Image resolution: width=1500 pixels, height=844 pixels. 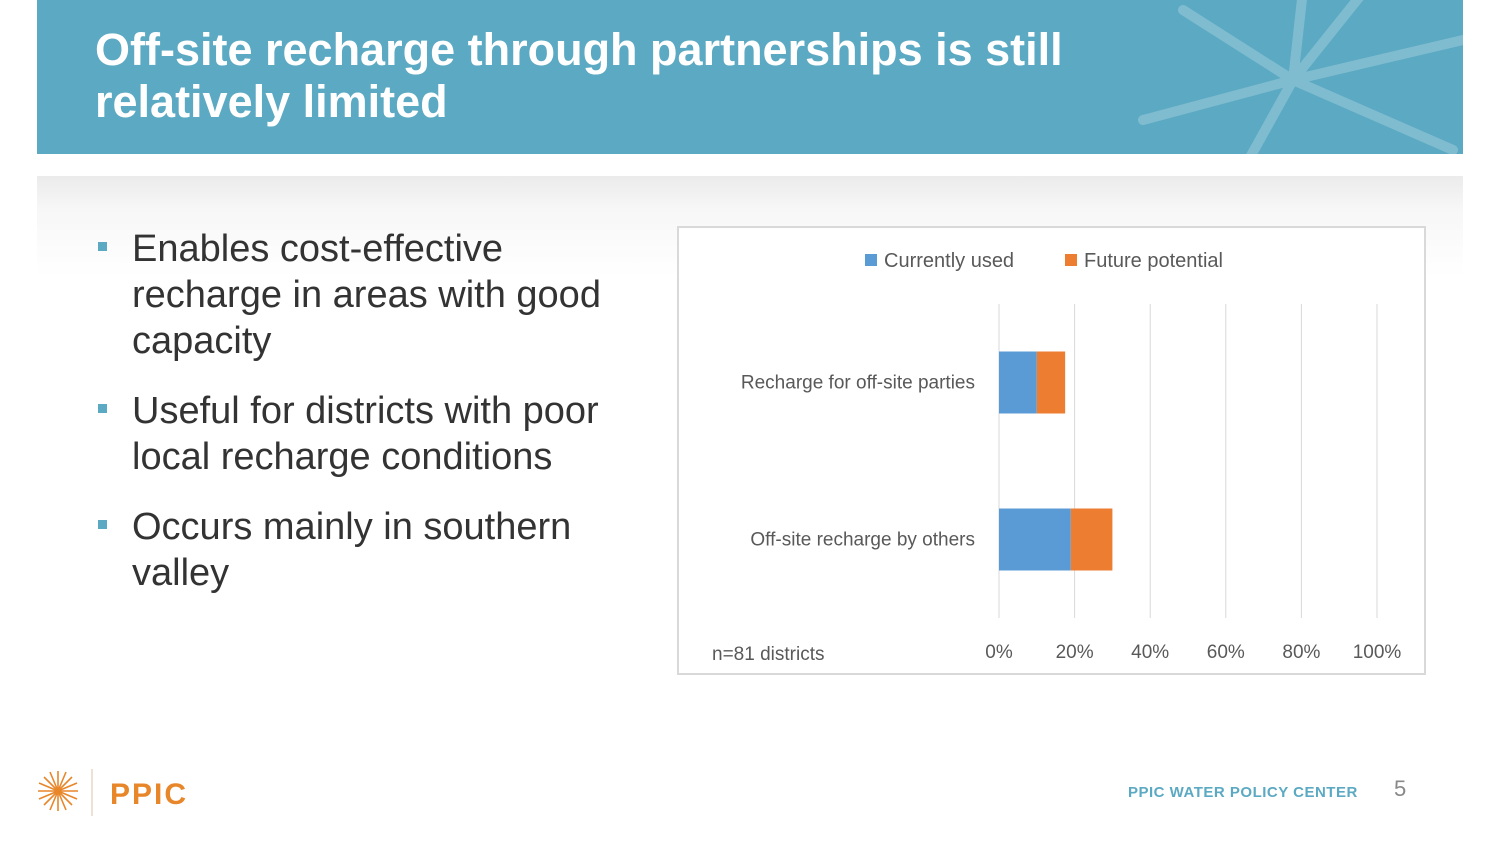 I want to click on x-tick-label: 60%, so click(x=1226, y=652).